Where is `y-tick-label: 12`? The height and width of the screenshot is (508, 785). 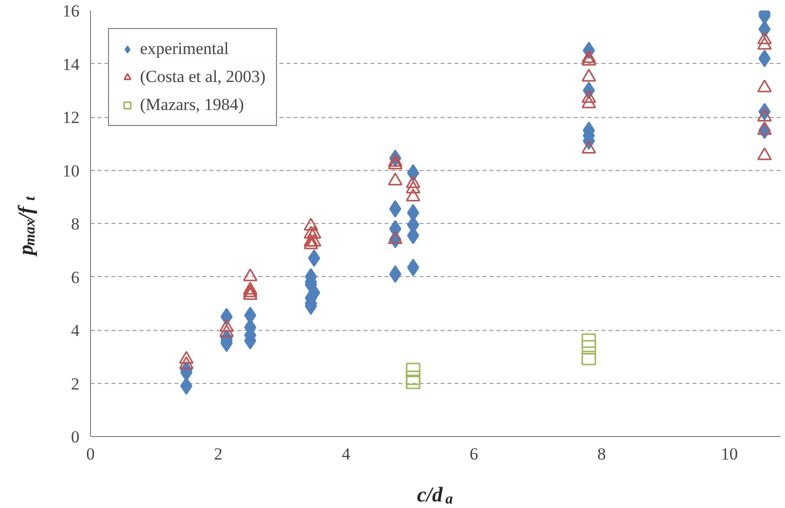 y-tick-label: 12 is located at coordinates (71, 117).